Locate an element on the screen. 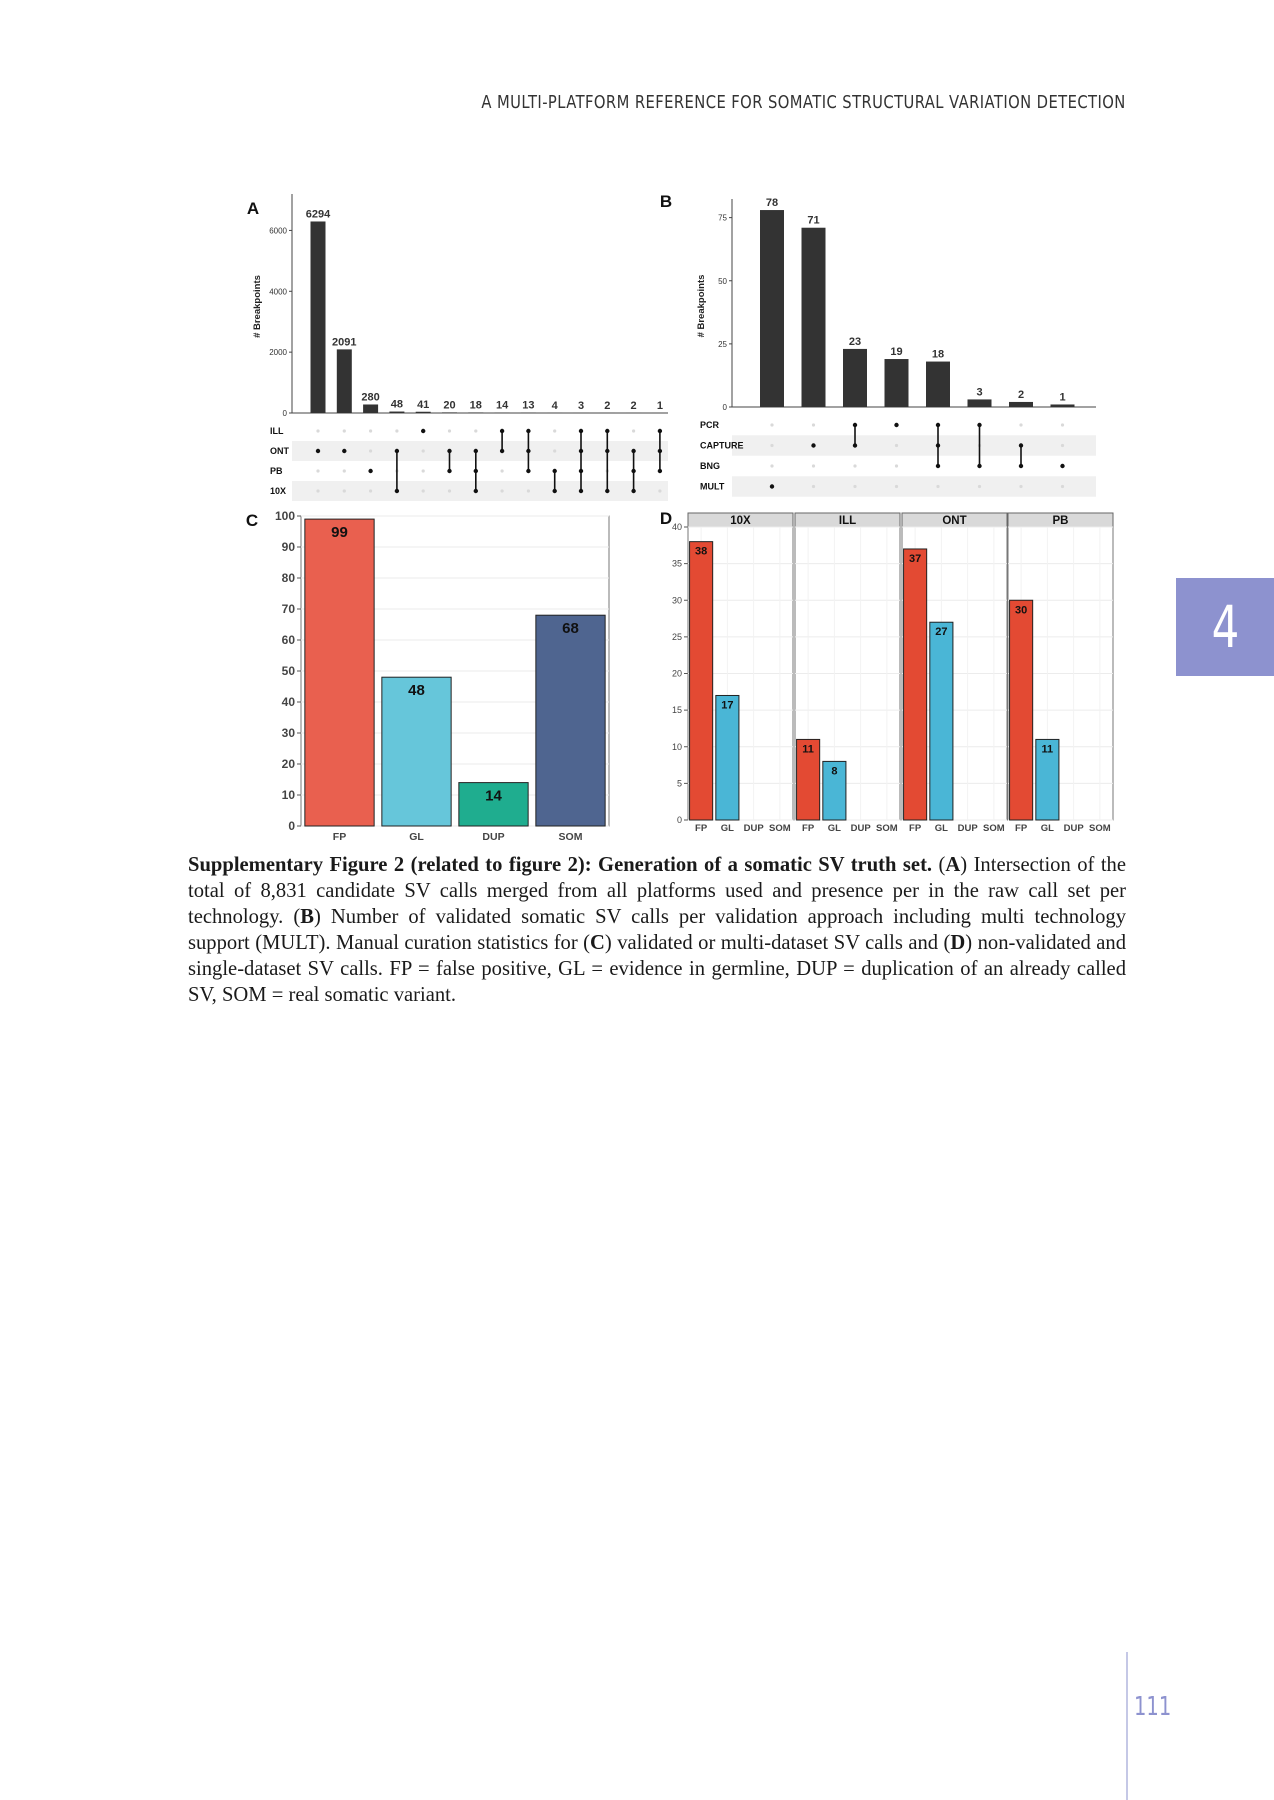 The height and width of the screenshot is (1800, 1274). y-tick-label: 6000 is located at coordinates (278, 230).